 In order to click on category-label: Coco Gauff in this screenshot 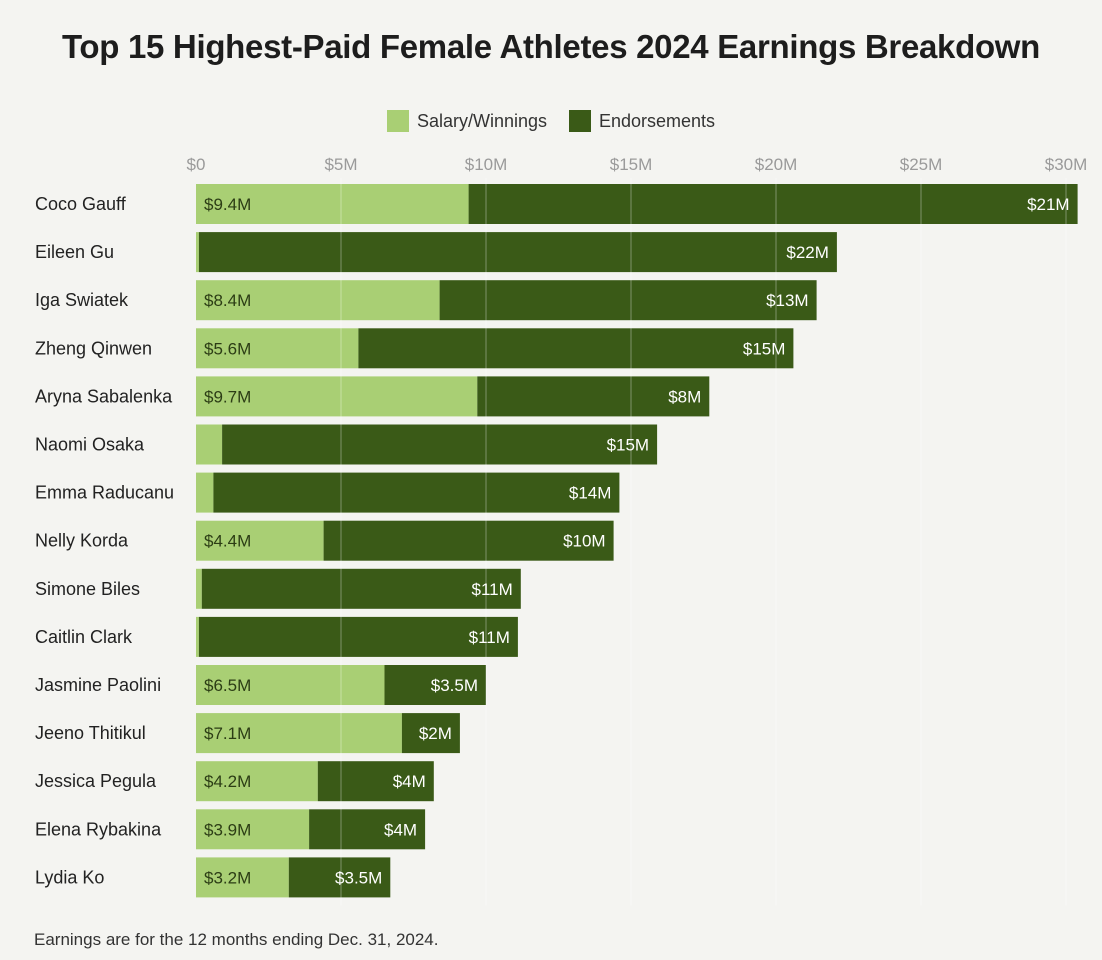, I will do `click(81, 204)`.